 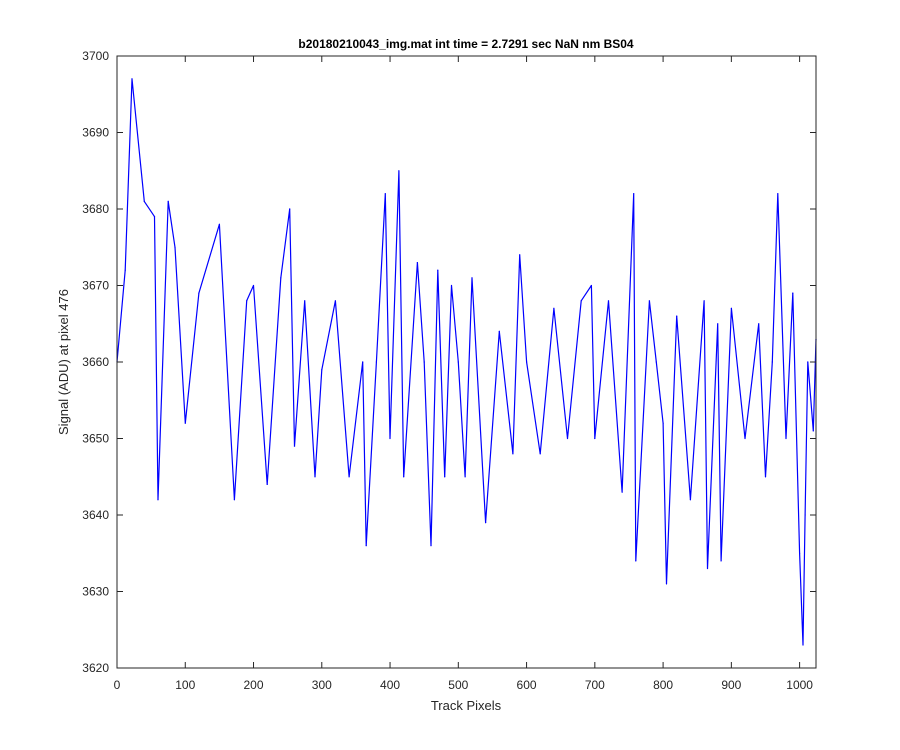 I want to click on x-axis-label: Track Pixels, so click(x=466, y=705).